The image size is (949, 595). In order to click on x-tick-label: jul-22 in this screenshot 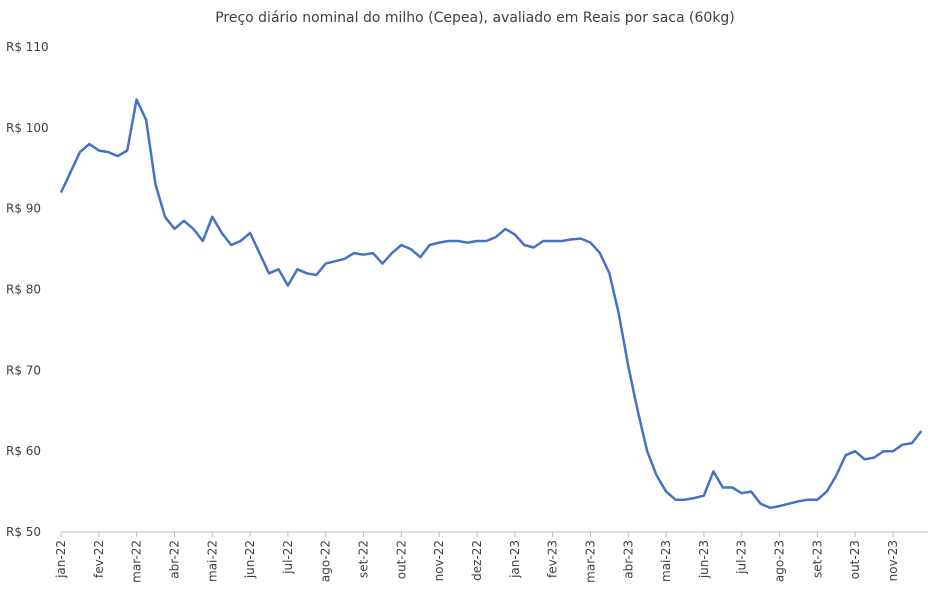, I will do `click(288, 557)`.